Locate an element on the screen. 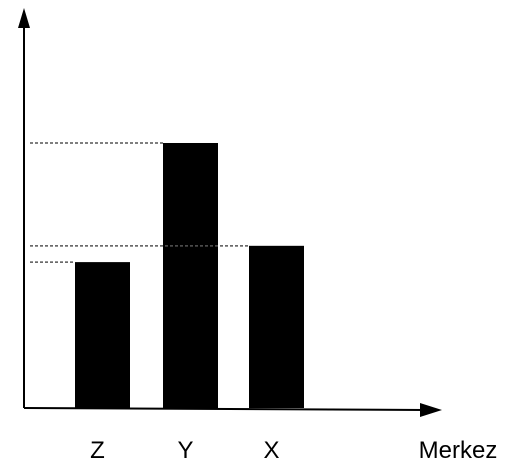  x-tick-label: X is located at coordinates (271, 450).